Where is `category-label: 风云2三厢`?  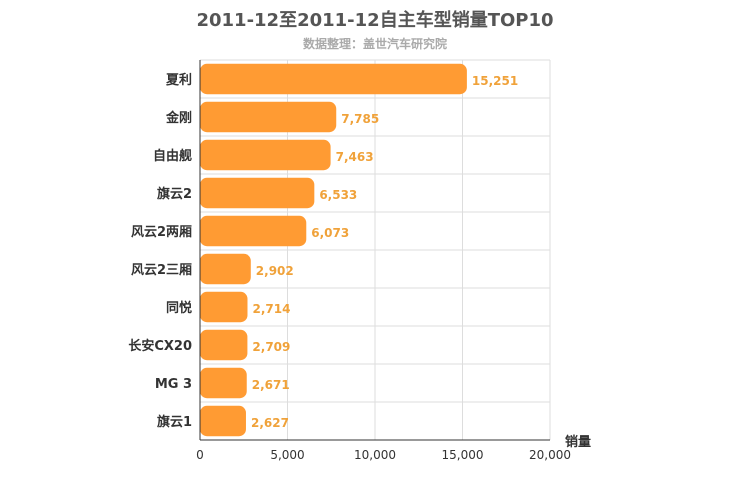
category-label: 风云2三厢 is located at coordinates (161, 270).